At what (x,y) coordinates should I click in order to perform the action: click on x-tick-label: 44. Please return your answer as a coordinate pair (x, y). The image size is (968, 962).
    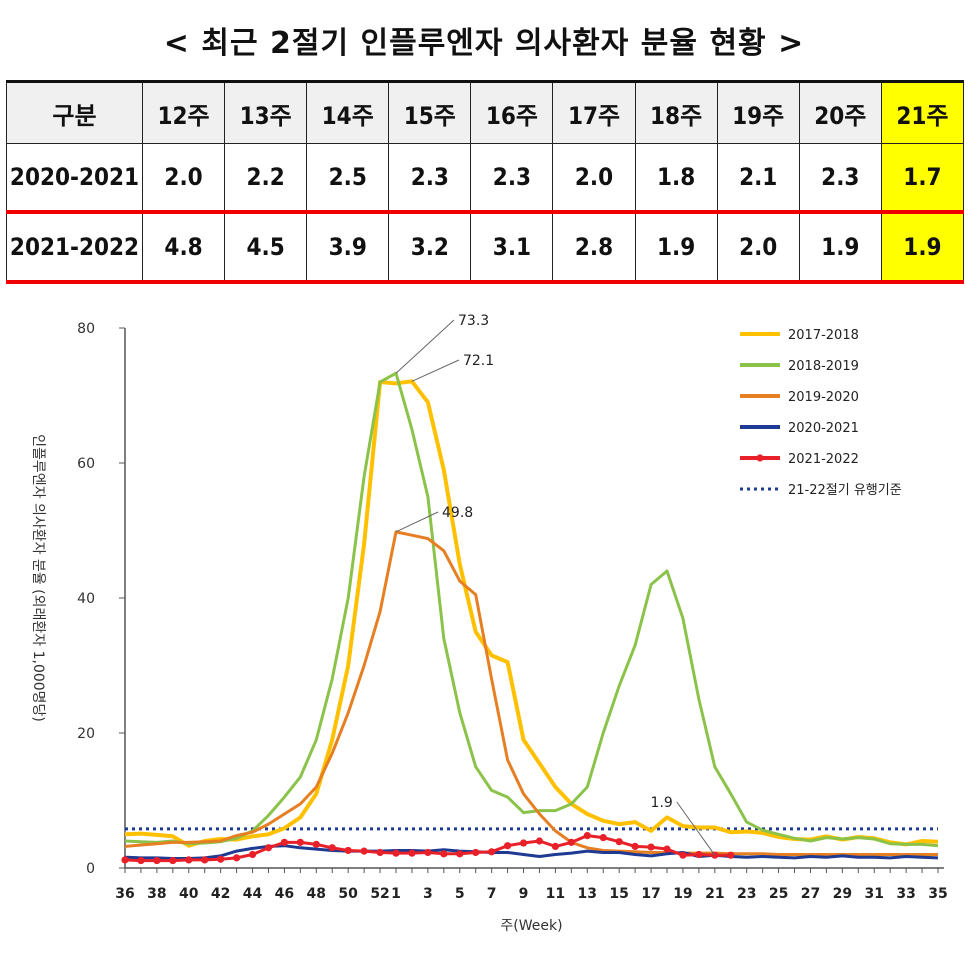
    Looking at the image, I should click on (253, 894).